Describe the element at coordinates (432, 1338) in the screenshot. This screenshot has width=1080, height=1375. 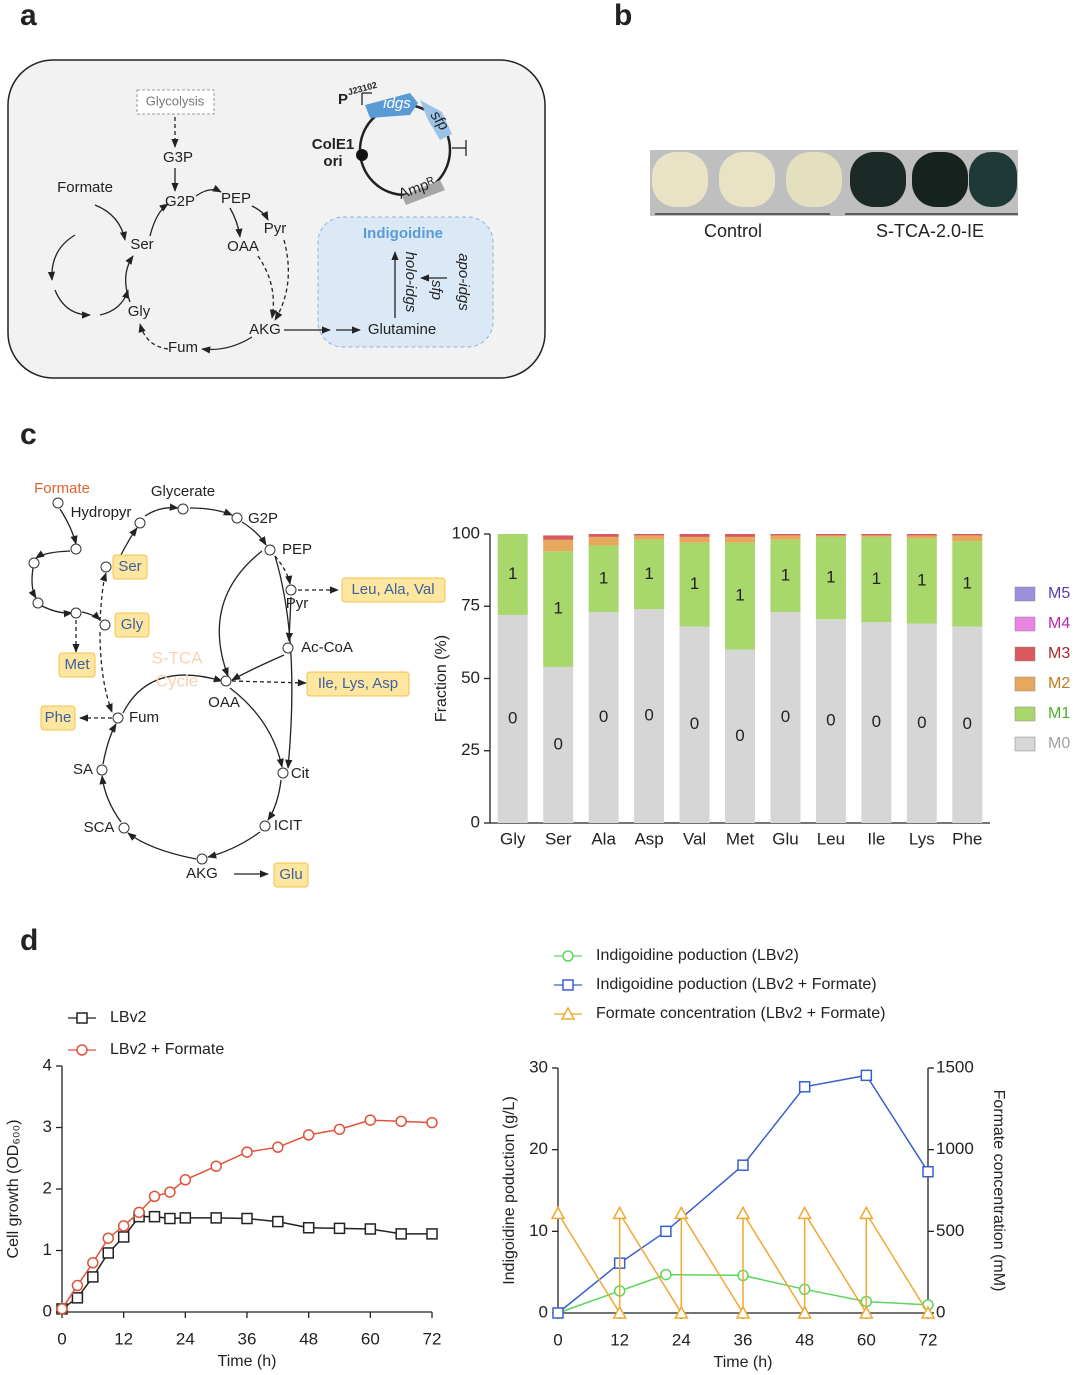
I see `x-tick-label: 72` at that location.